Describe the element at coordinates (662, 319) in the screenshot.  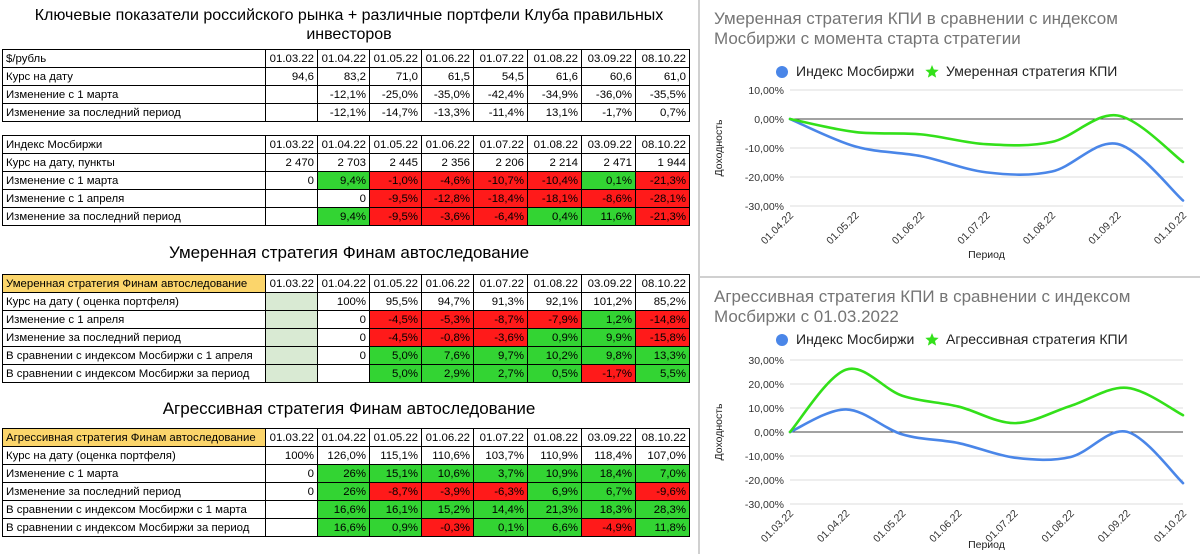
I see `value-cell: -14,8%` at that location.